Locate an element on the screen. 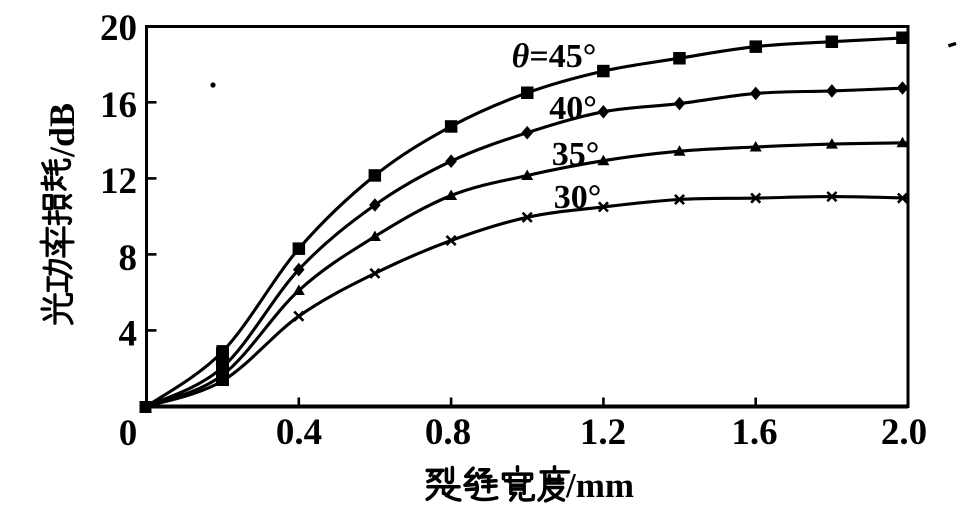 The image size is (976, 508). svg-text: /mm is located at coordinates (599, 485).